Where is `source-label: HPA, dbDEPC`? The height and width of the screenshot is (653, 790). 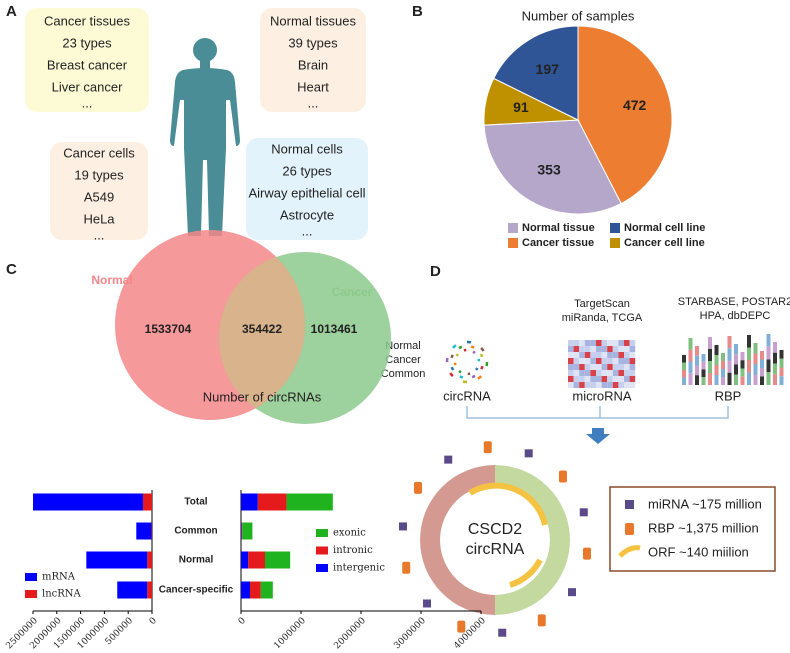
source-label: HPA, dbDEPC is located at coordinates (735, 316).